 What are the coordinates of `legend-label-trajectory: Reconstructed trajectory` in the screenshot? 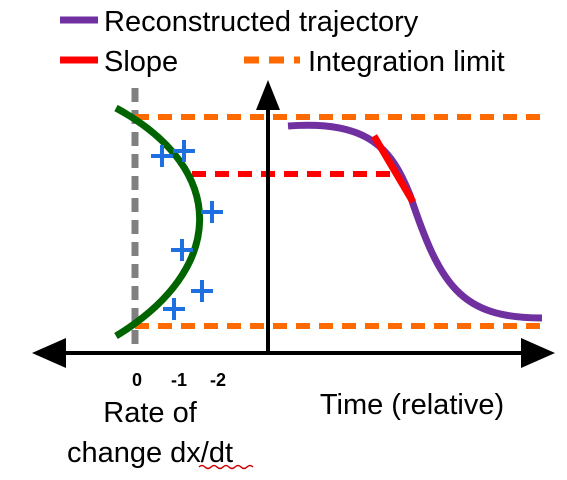 It's located at (261, 22).